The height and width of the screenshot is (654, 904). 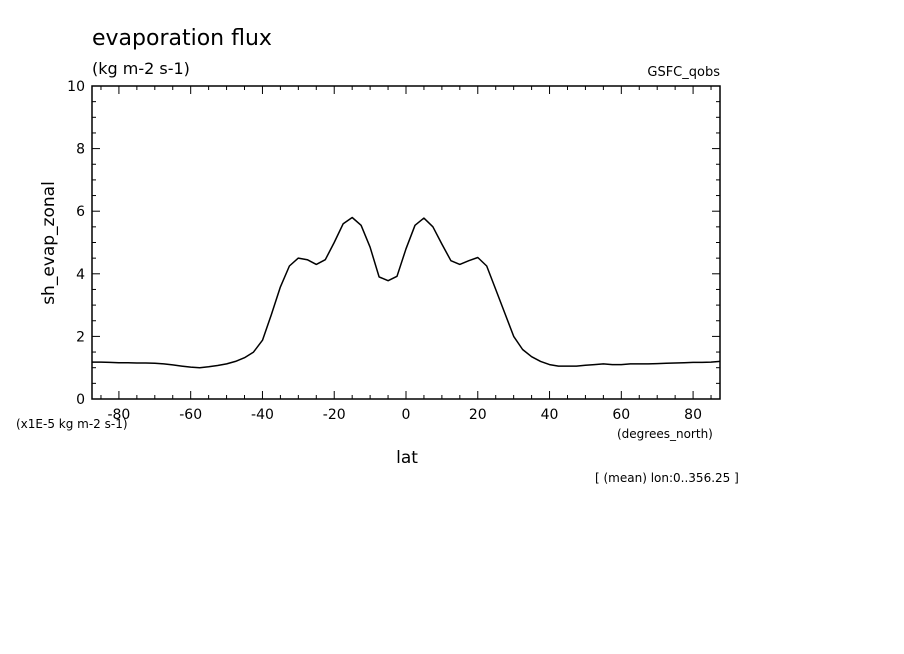 What do you see at coordinates (407, 458) in the screenshot?
I see `x-axis-label: lat` at bounding box center [407, 458].